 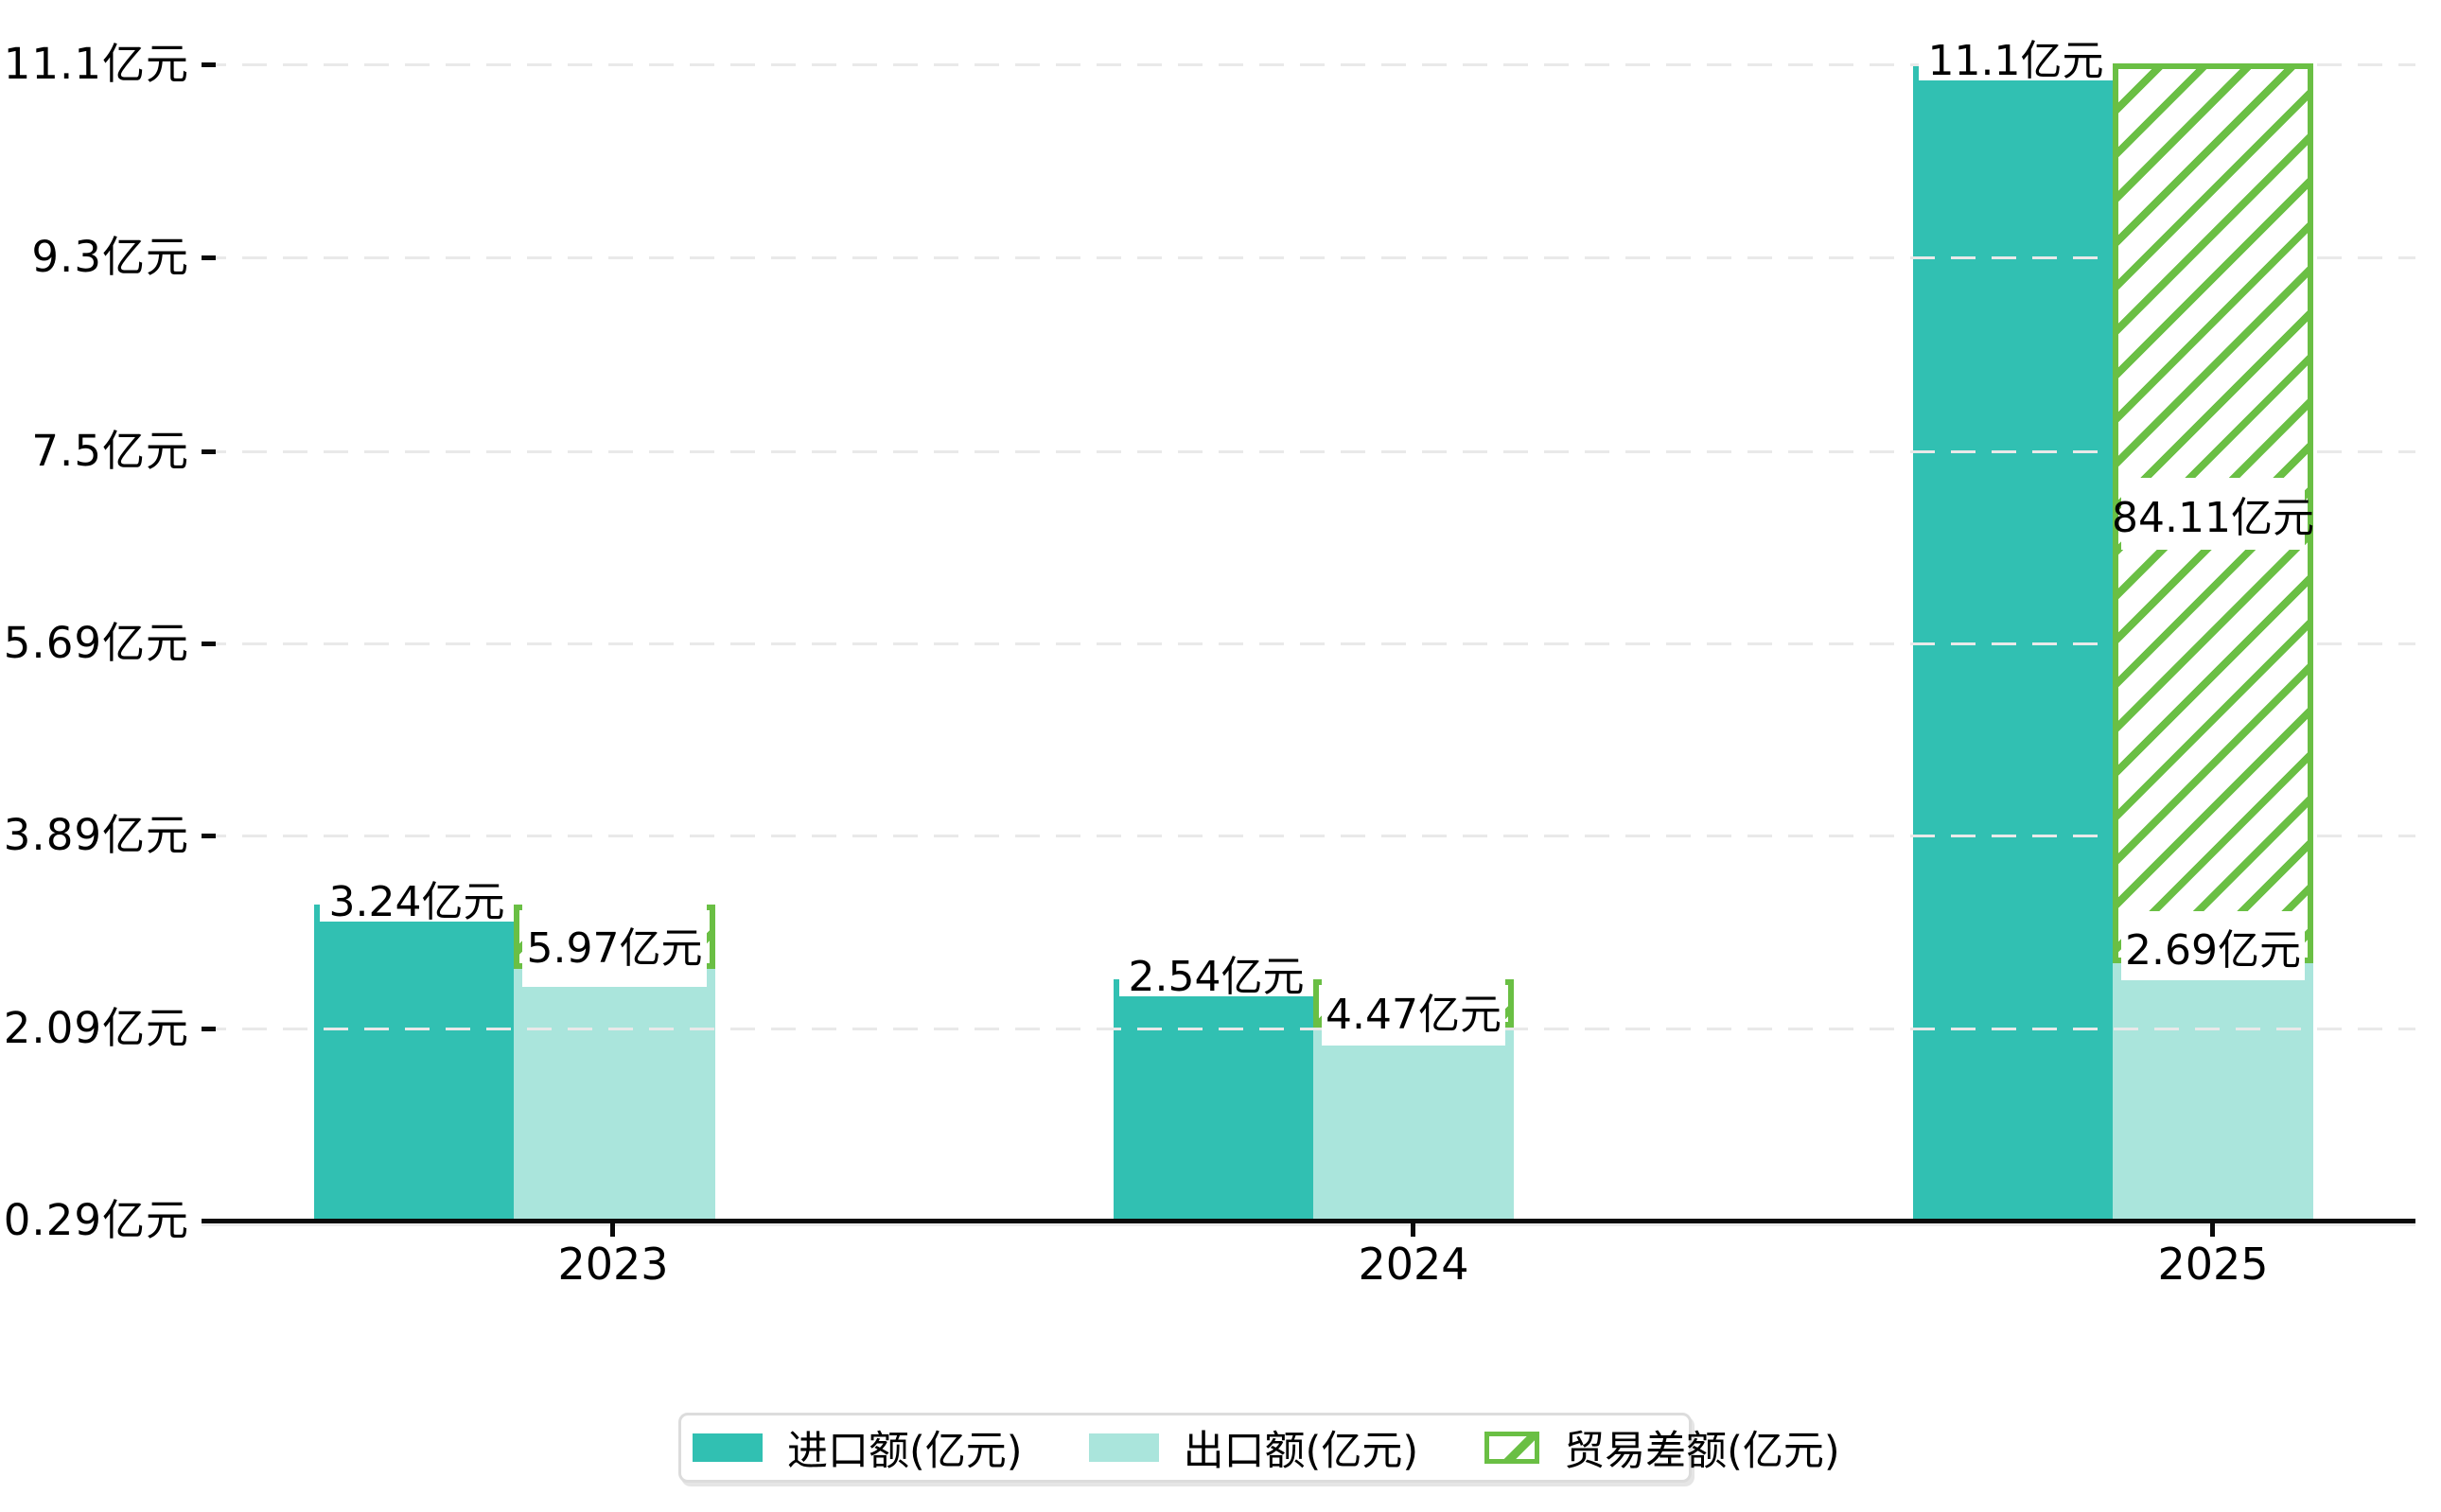 I want to click on data-label-trade-balance-2024: 4.47亿元, so click(x=1413, y=1011).